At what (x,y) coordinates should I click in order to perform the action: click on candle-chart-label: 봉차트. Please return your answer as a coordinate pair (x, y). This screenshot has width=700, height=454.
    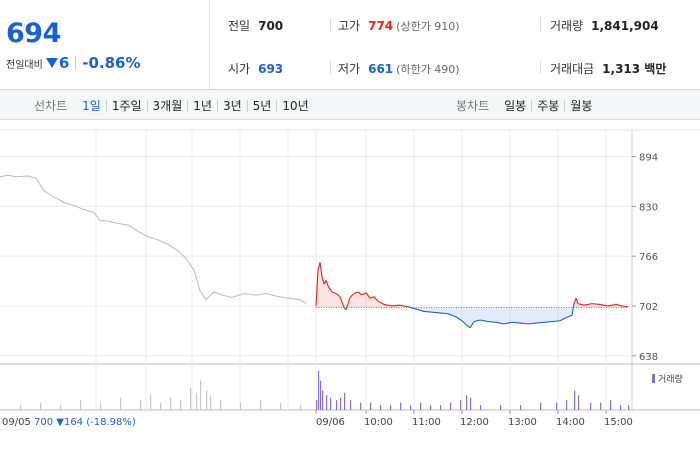
    Looking at the image, I should click on (473, 106).